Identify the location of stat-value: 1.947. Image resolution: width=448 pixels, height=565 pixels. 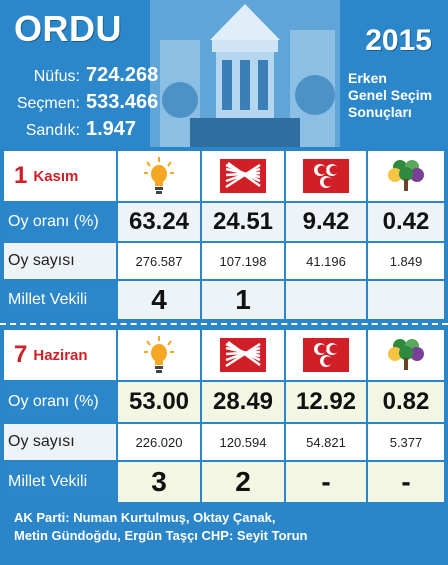
(111, 129).